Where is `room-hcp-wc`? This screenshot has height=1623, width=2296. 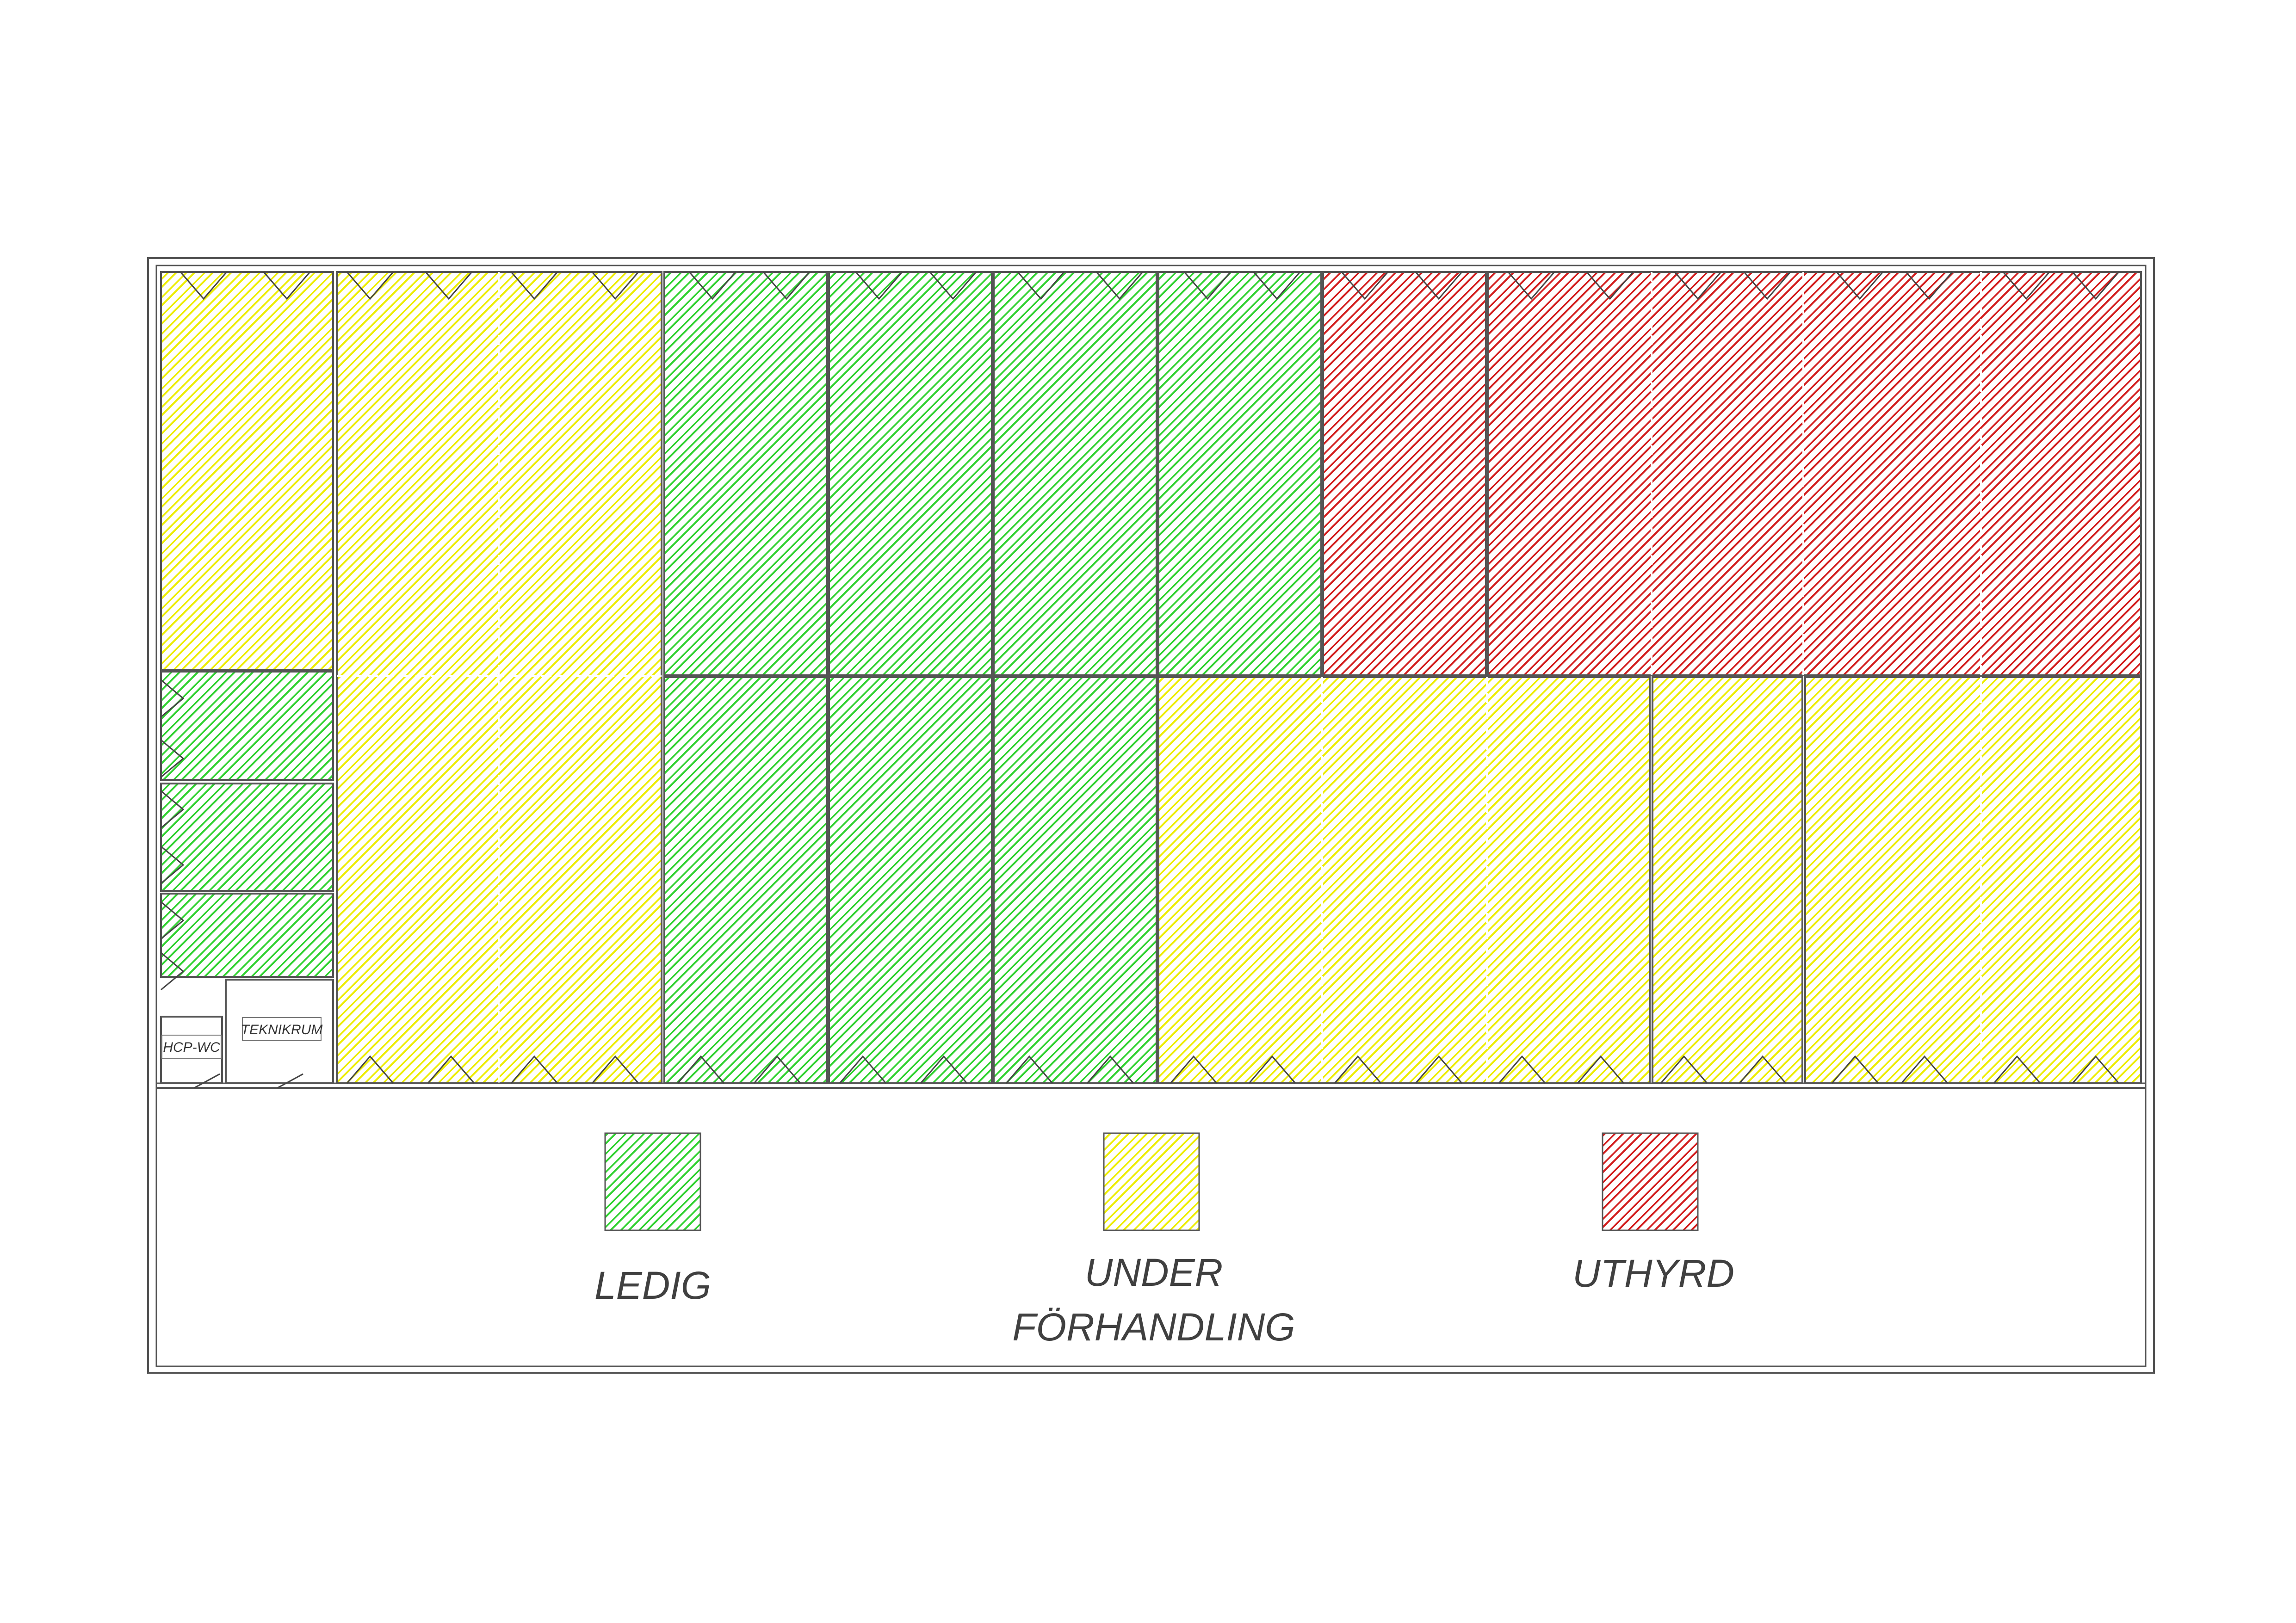 room-hcp-wc is located at coordinates (191, 1050).